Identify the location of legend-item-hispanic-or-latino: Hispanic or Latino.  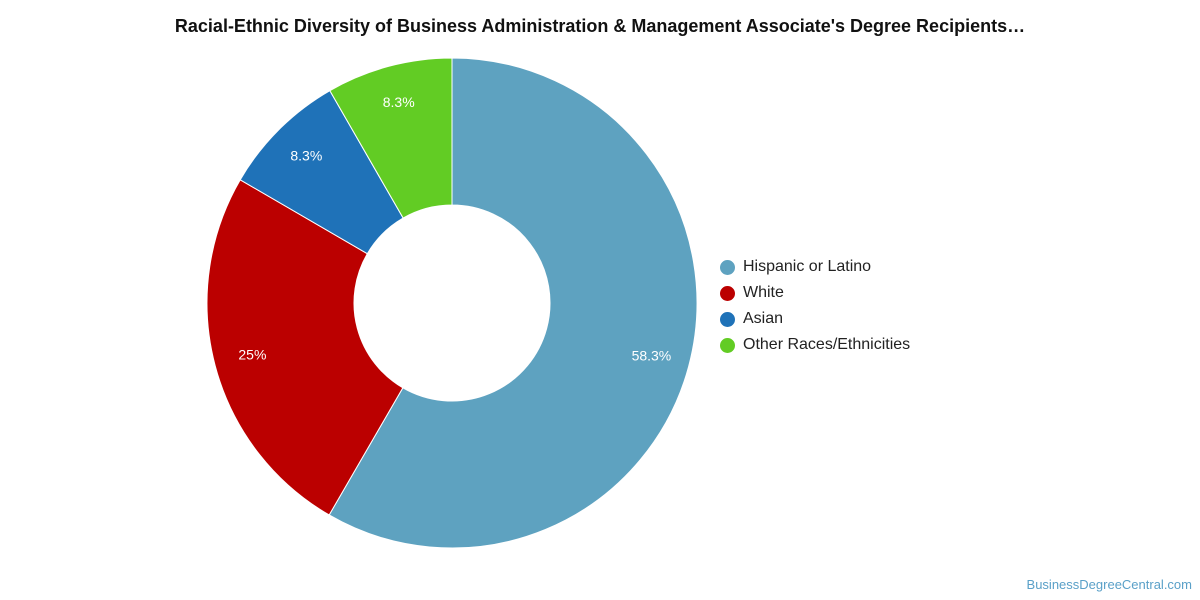
(815, 267).